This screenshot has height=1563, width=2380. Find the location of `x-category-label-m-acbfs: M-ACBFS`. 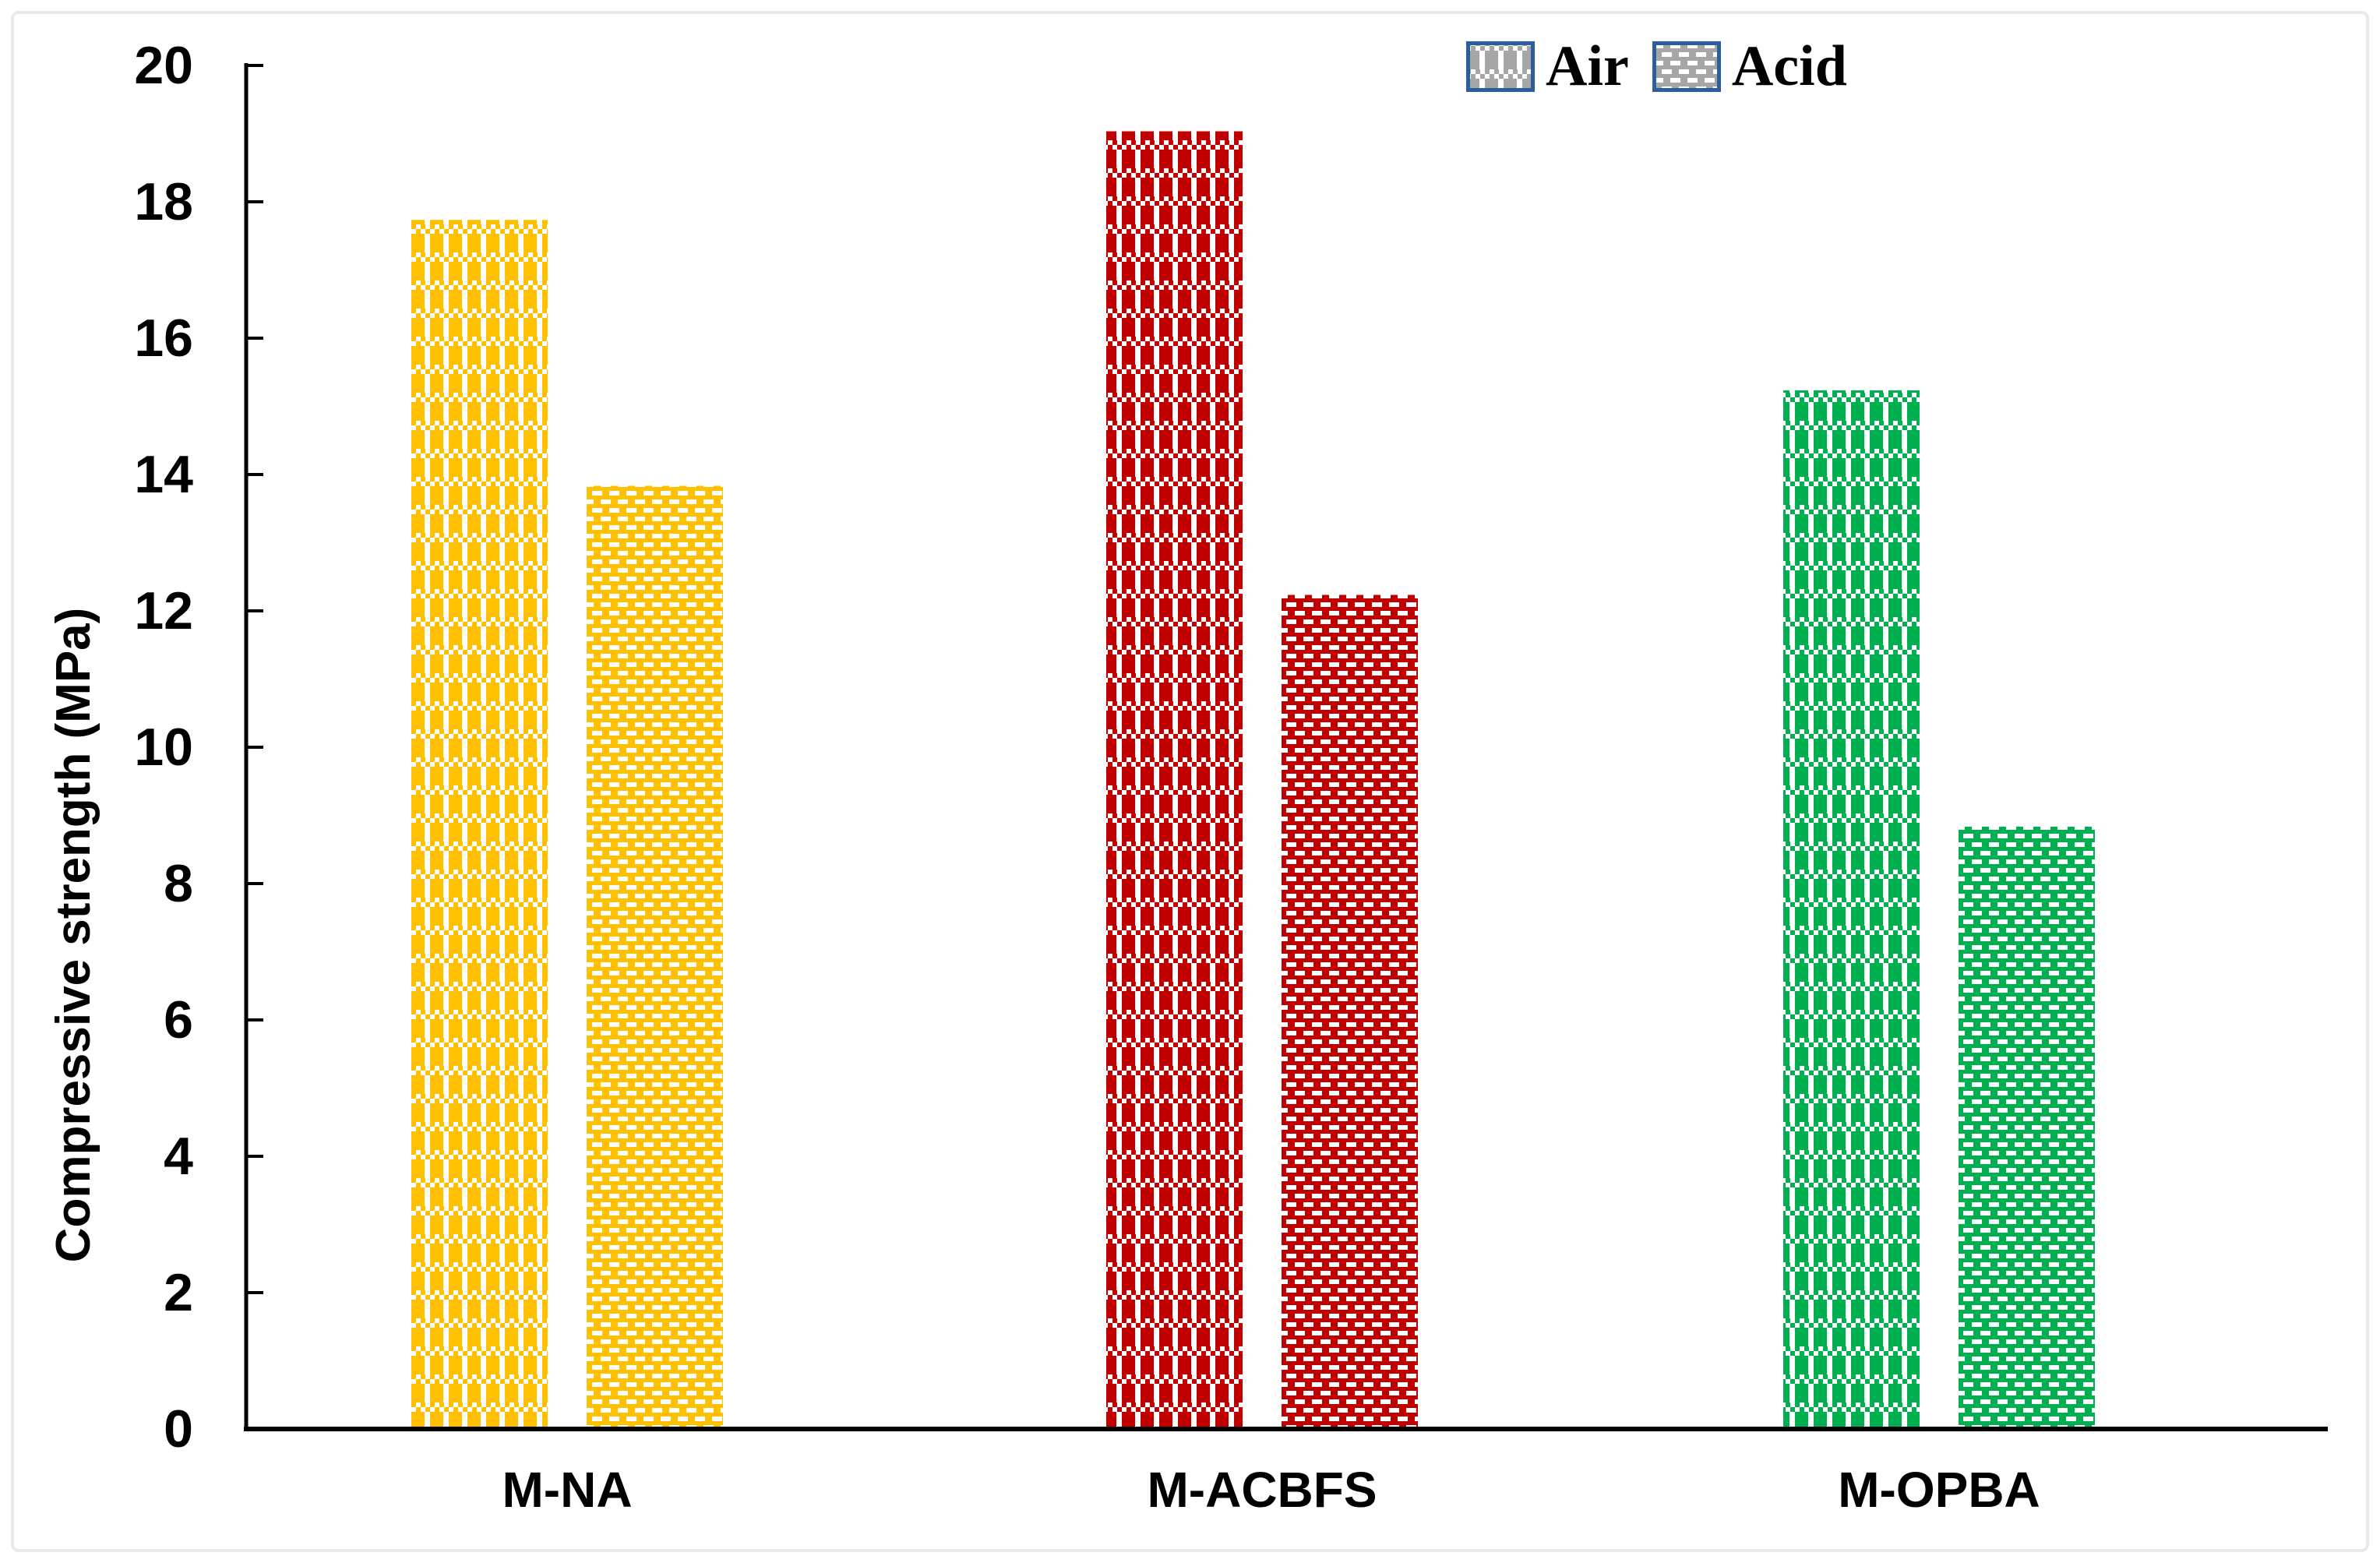

x-category-label-m-acbfs: M-ACBFS is located at coordinates (1262, 1490).